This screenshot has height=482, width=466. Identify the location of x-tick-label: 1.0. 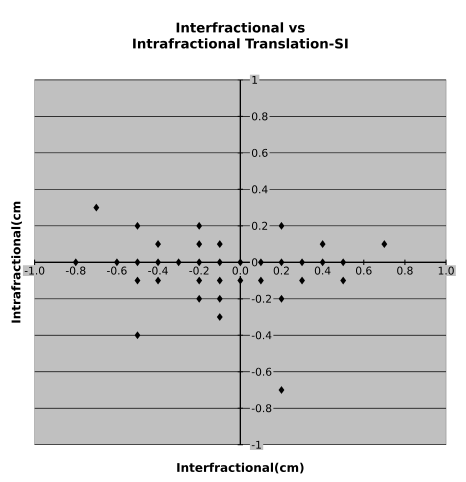
(446, 270).